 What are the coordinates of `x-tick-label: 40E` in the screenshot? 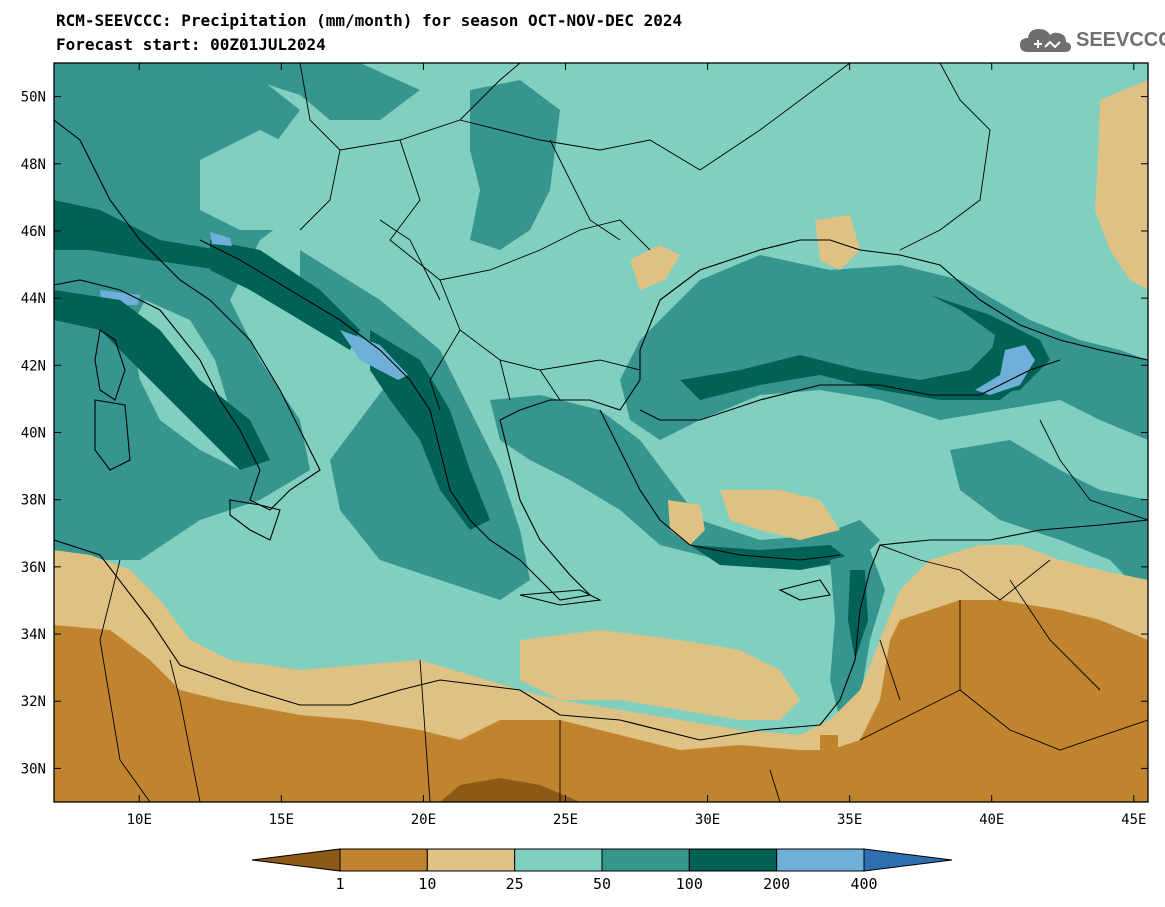 It's located at (991, 820).